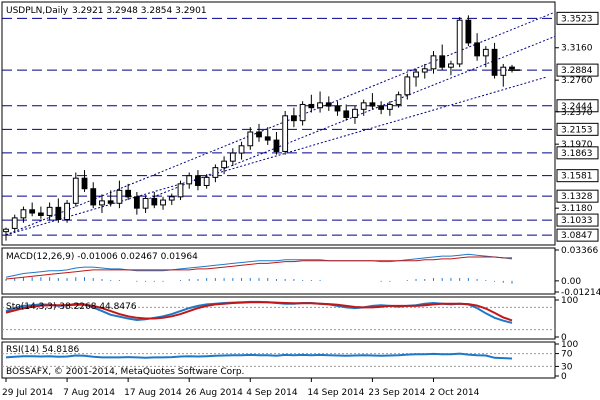  I want to click on time-tick-label: 7 Aug 2014, so click(89, 393).